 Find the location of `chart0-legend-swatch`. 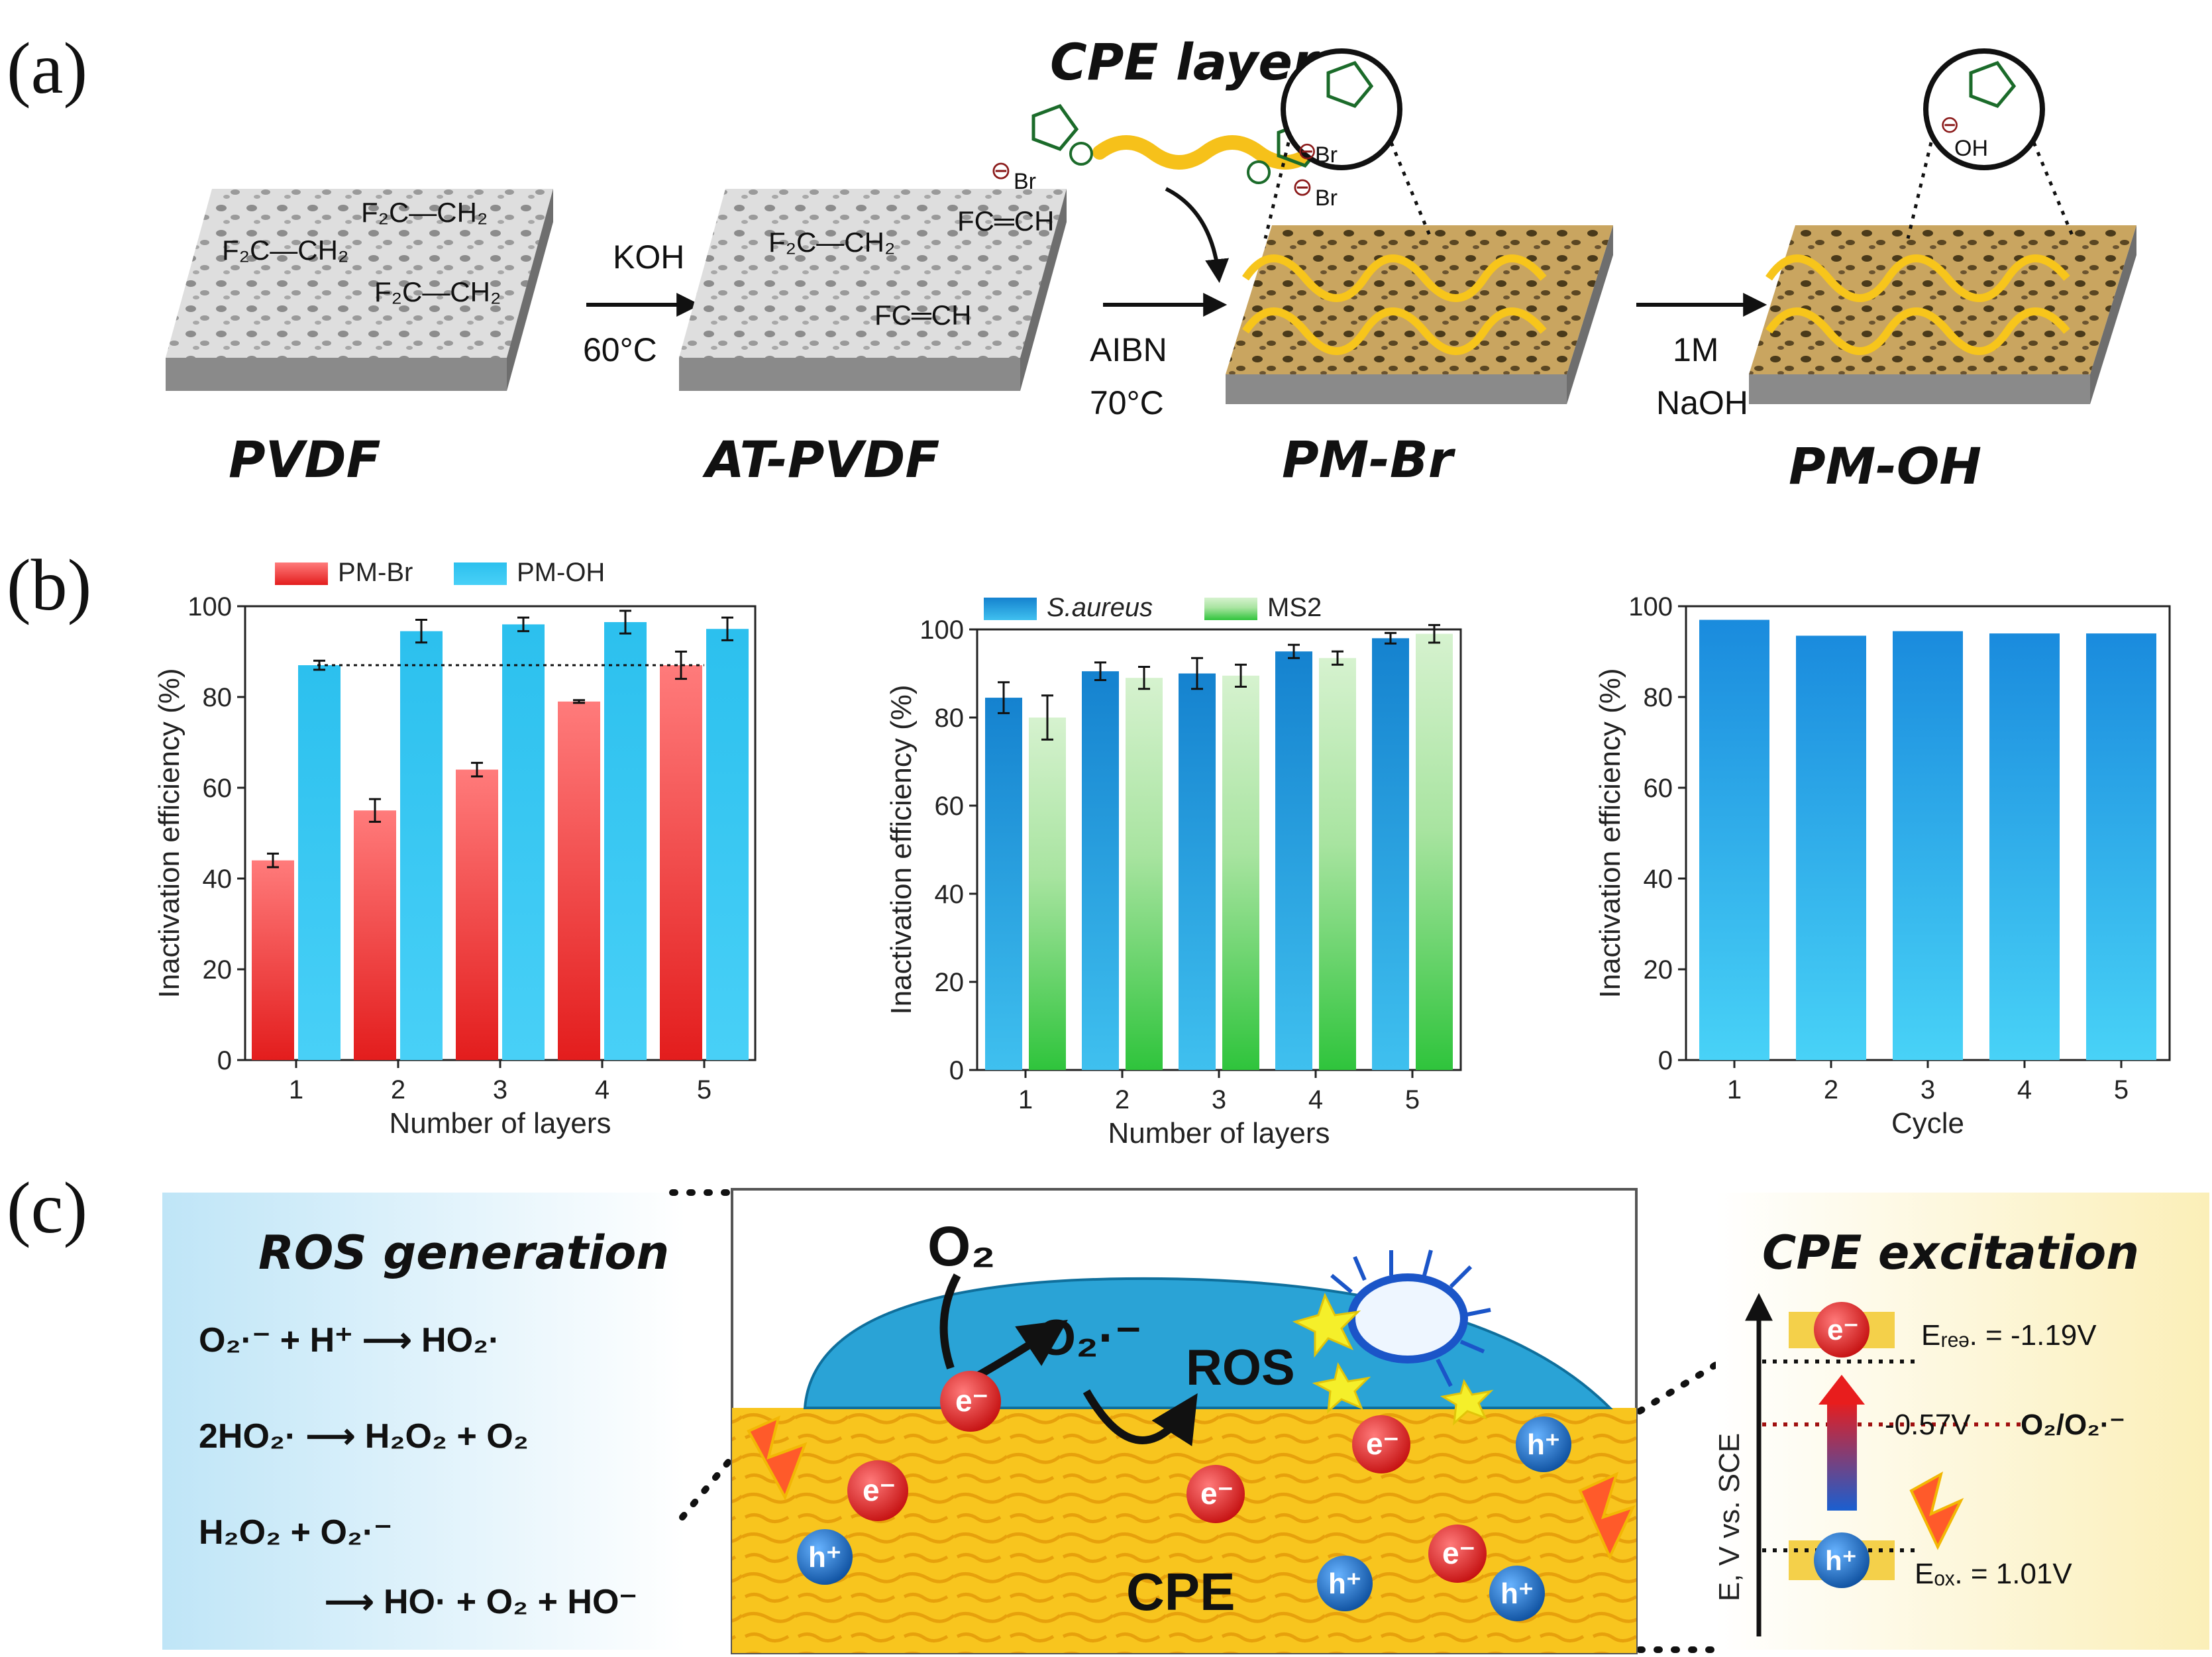

chart0-legend-swatch is located at coordinates (480, 573).